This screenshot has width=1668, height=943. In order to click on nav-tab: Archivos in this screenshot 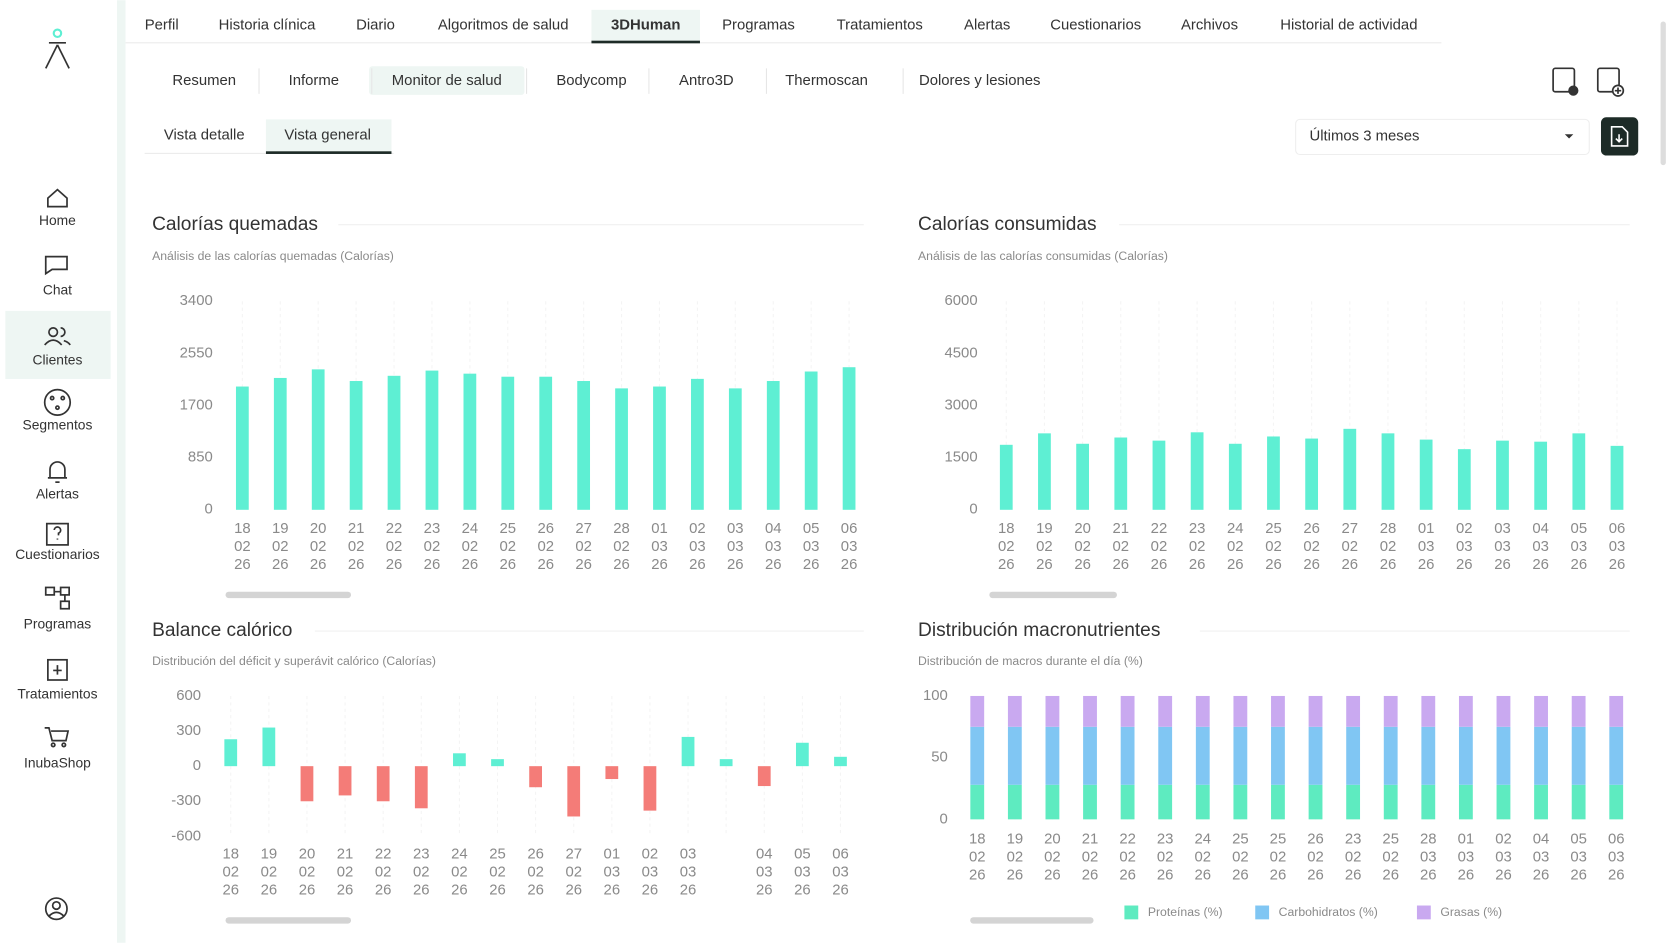, I will do `click(1209, 26)`.